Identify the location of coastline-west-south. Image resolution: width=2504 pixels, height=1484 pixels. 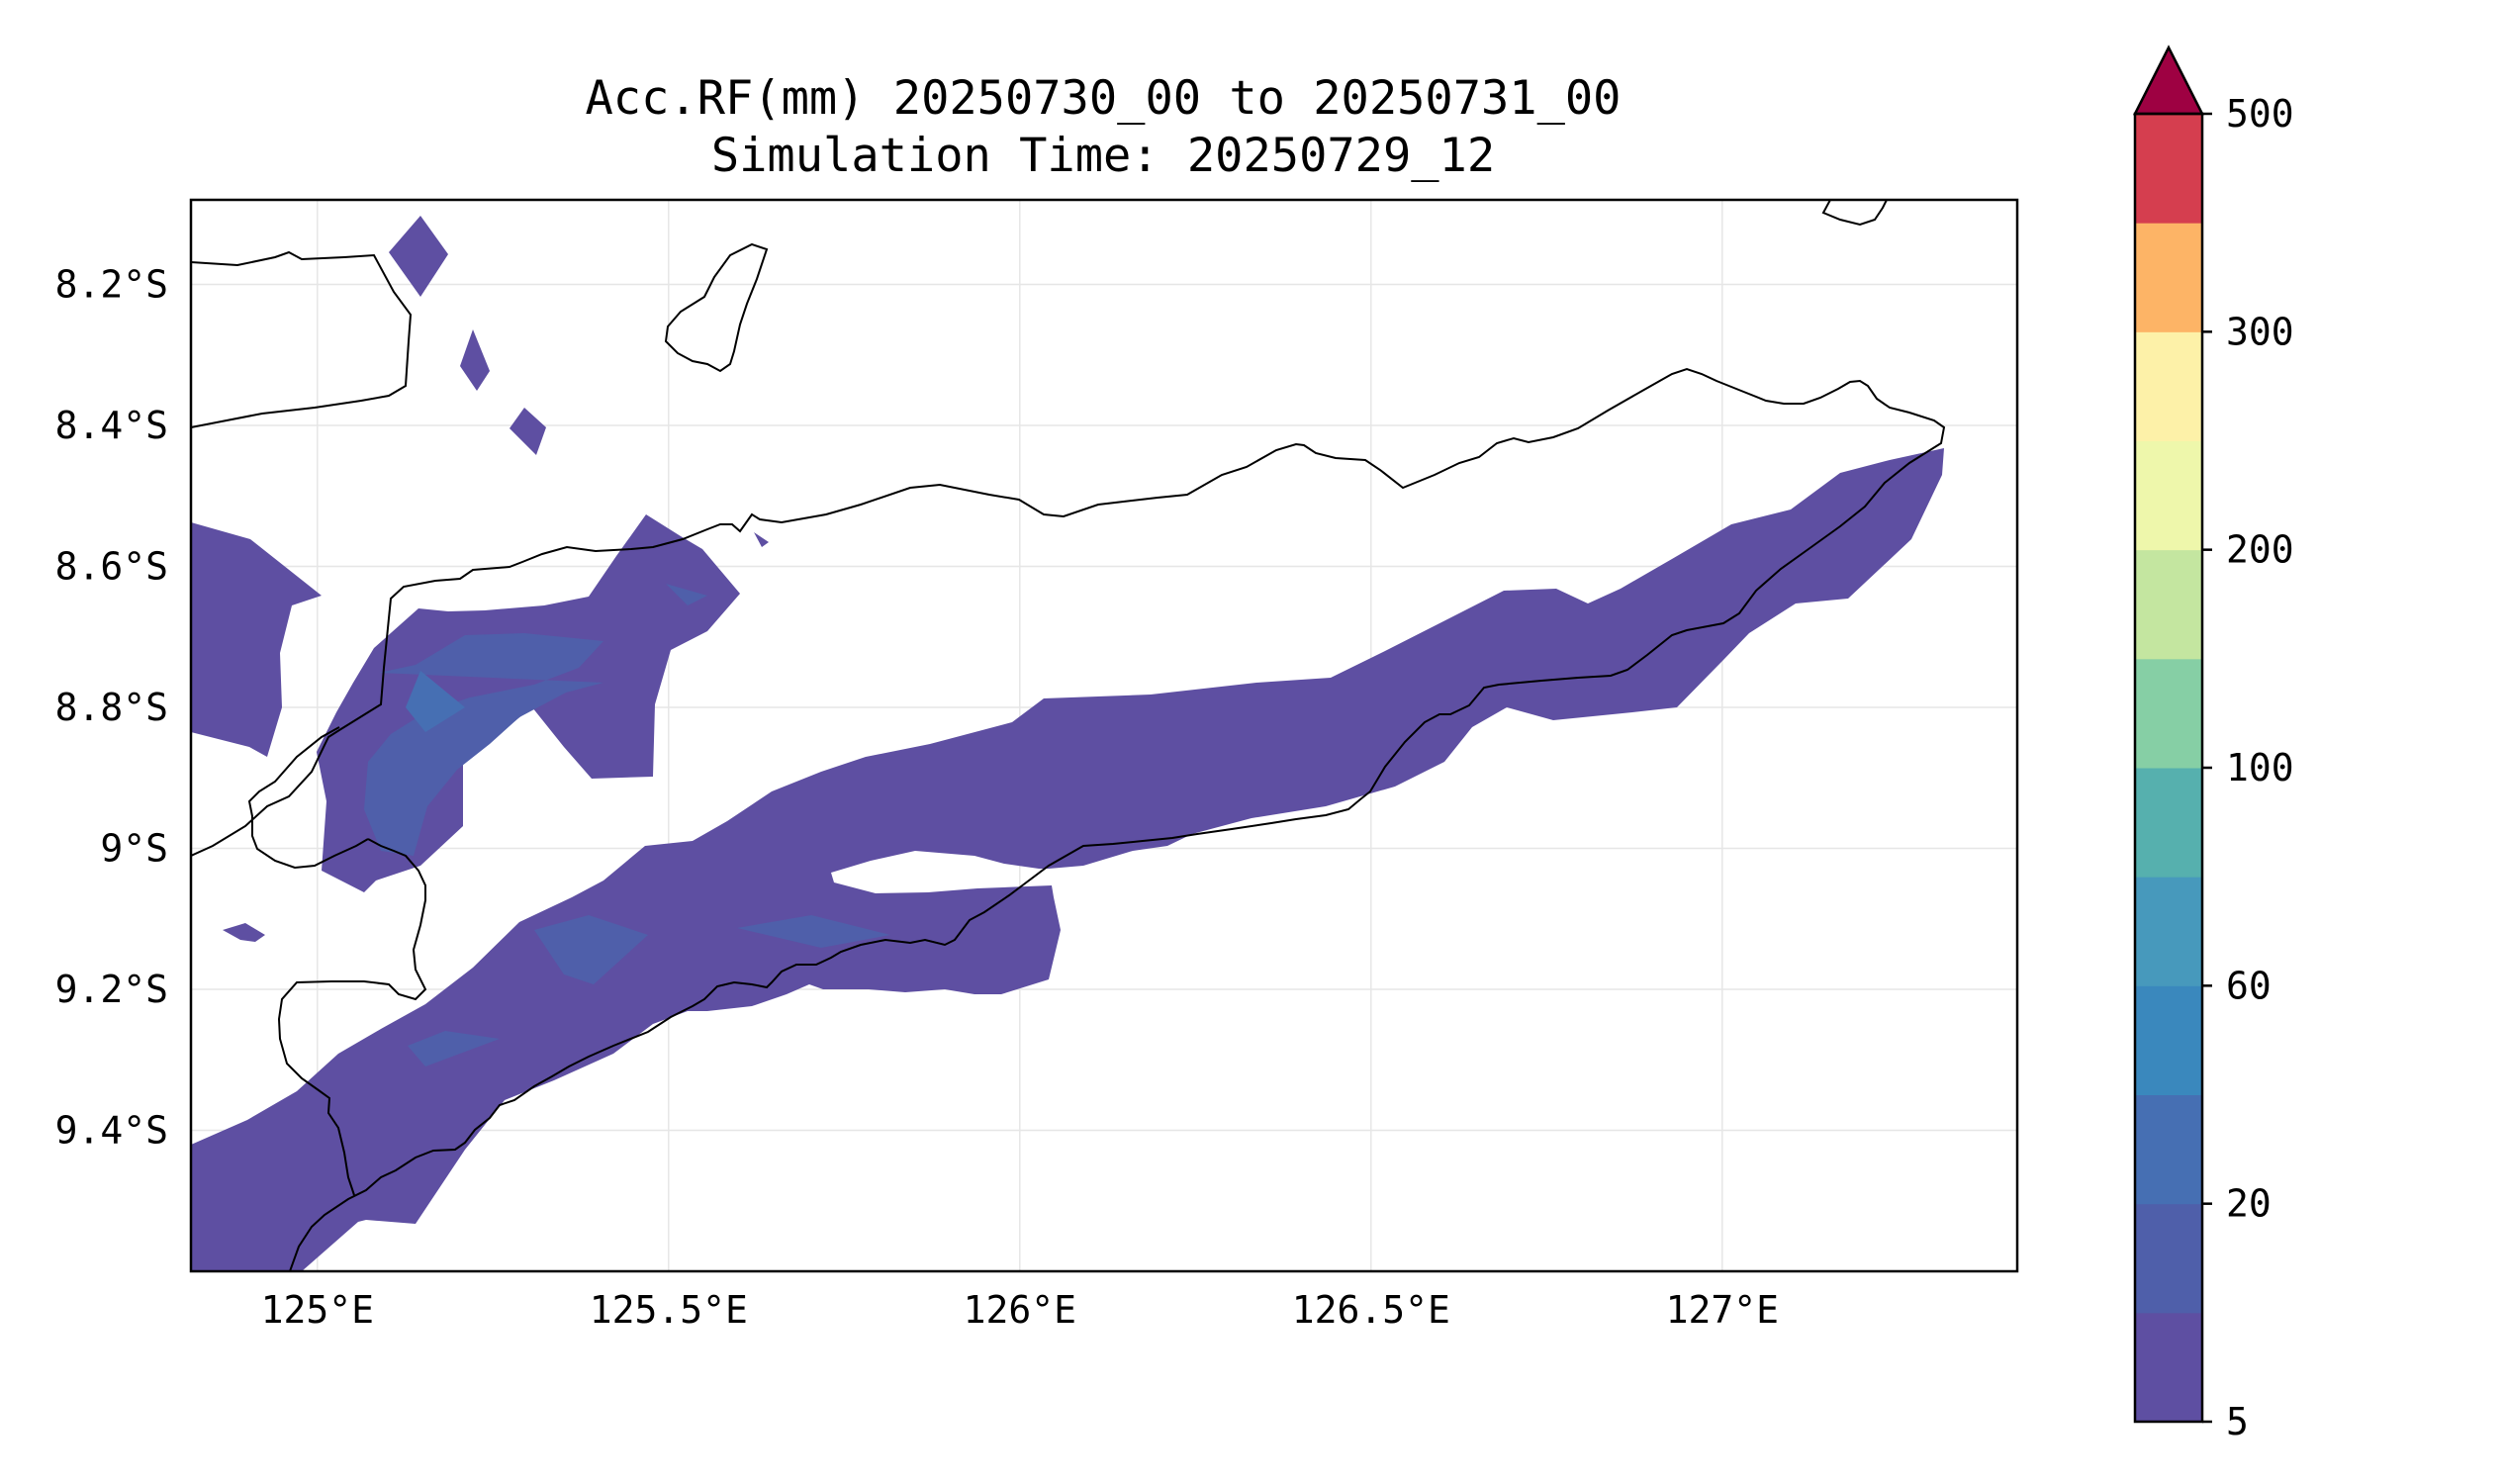
(352, 1017).